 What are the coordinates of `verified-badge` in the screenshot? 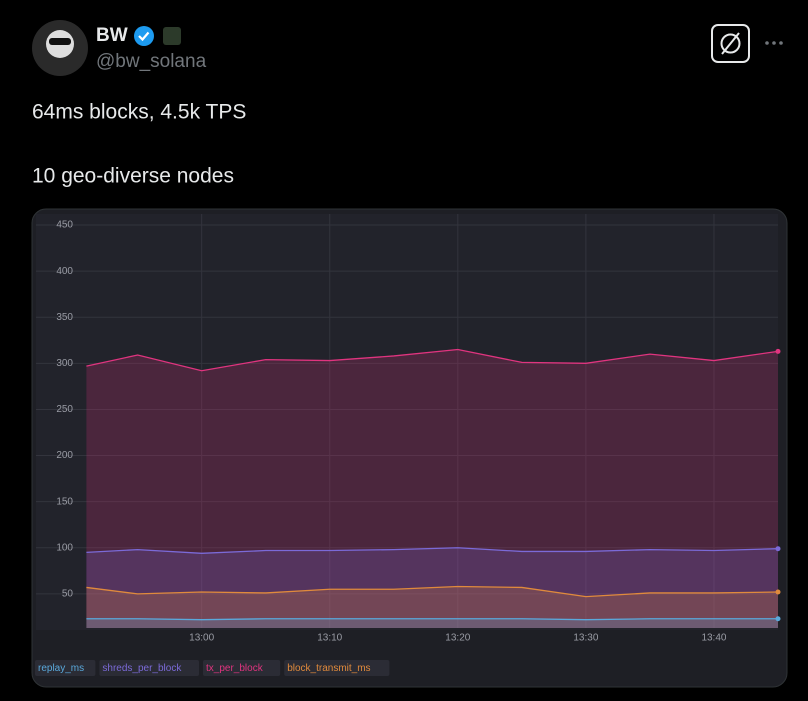 It's located at (144, 36).